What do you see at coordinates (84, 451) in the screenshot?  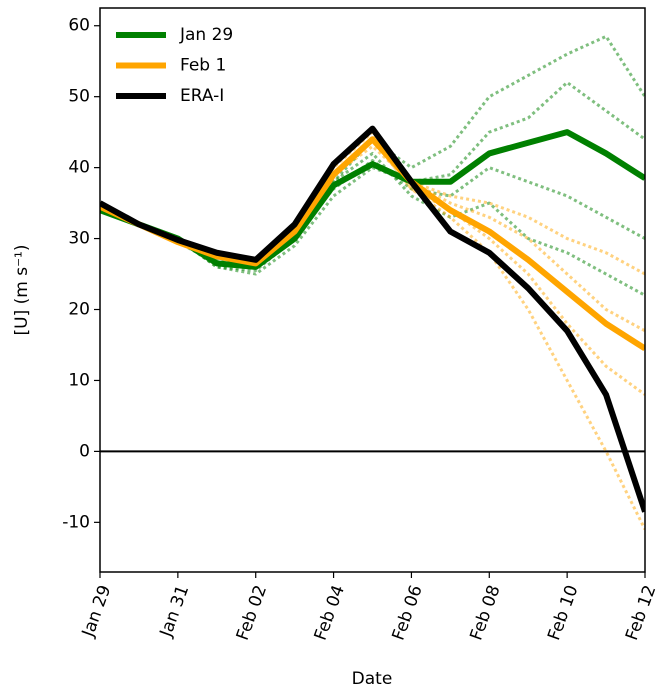 I see `y-tick-label: 0` at bounding box center [84, 451].